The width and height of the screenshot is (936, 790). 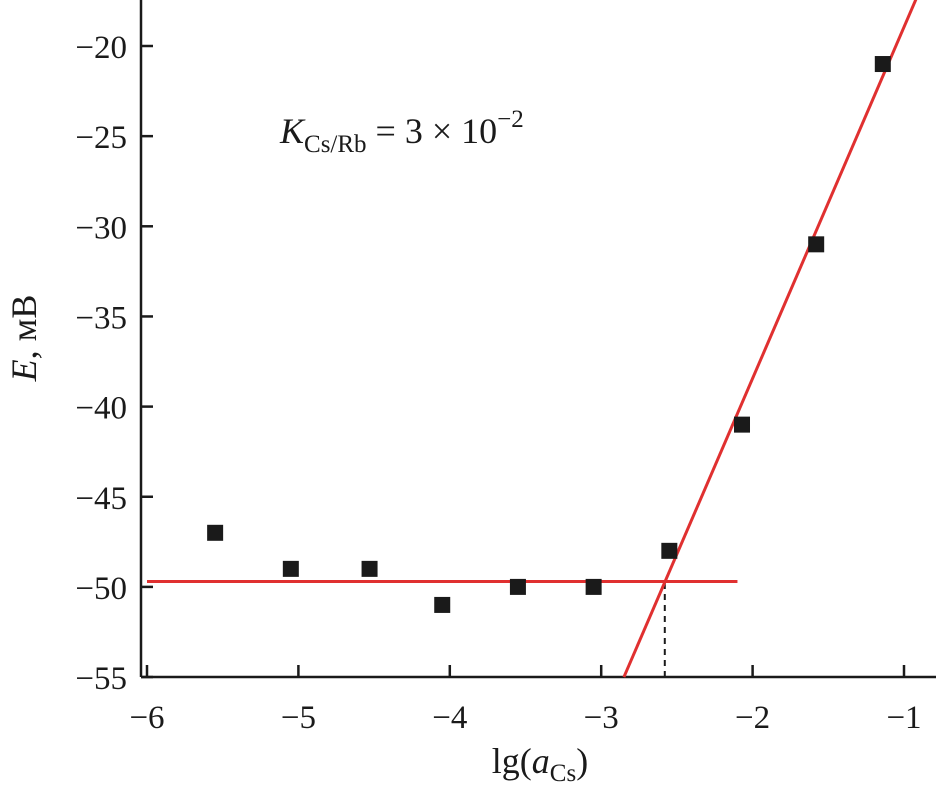 I want to click on y-tick-label: −50, so click(x=101, y=589).